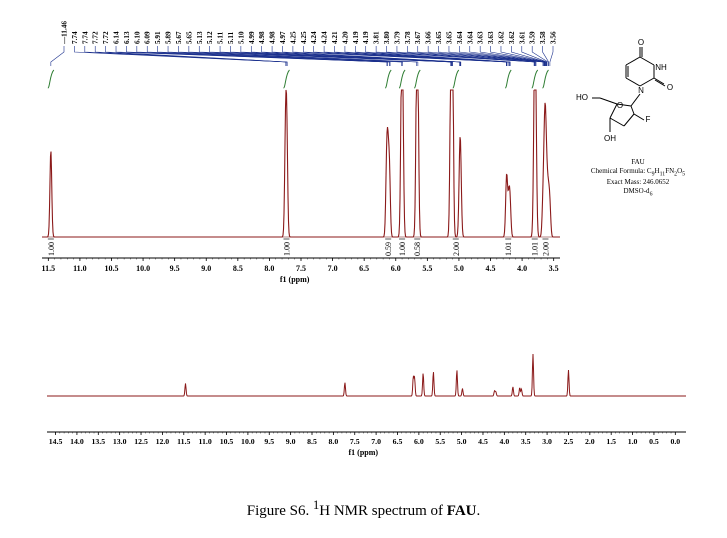 The width and height of the screenshot is (727, 538). What do you see at coordinates (333, 441) in the screenshot?
I see `x-tick-label: 8.0` at bounding box center [333, 441].